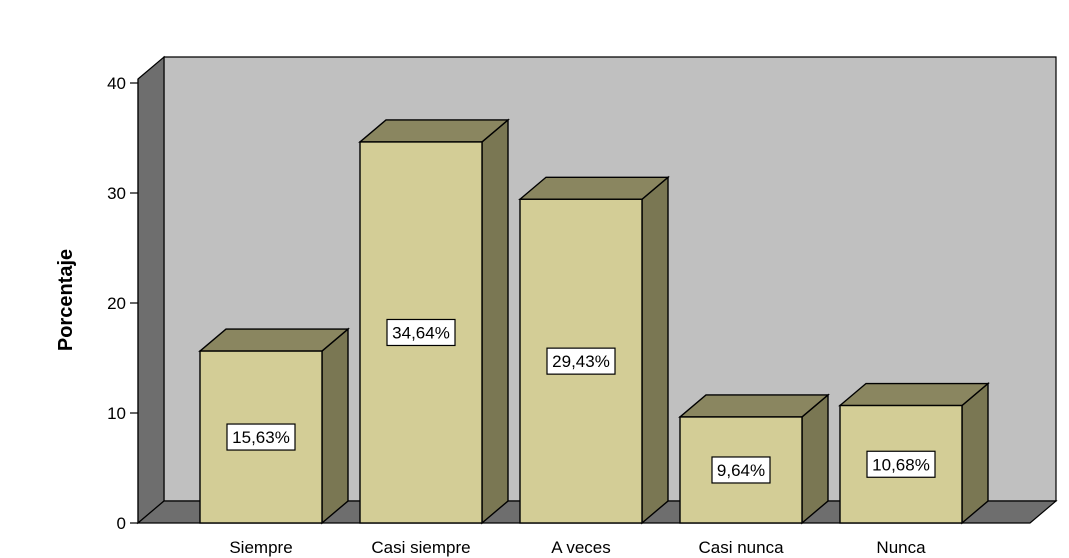 The width and height of the screenshot is (1069, 558). I want to click on data-label: 9,64%, so click(741, 470).